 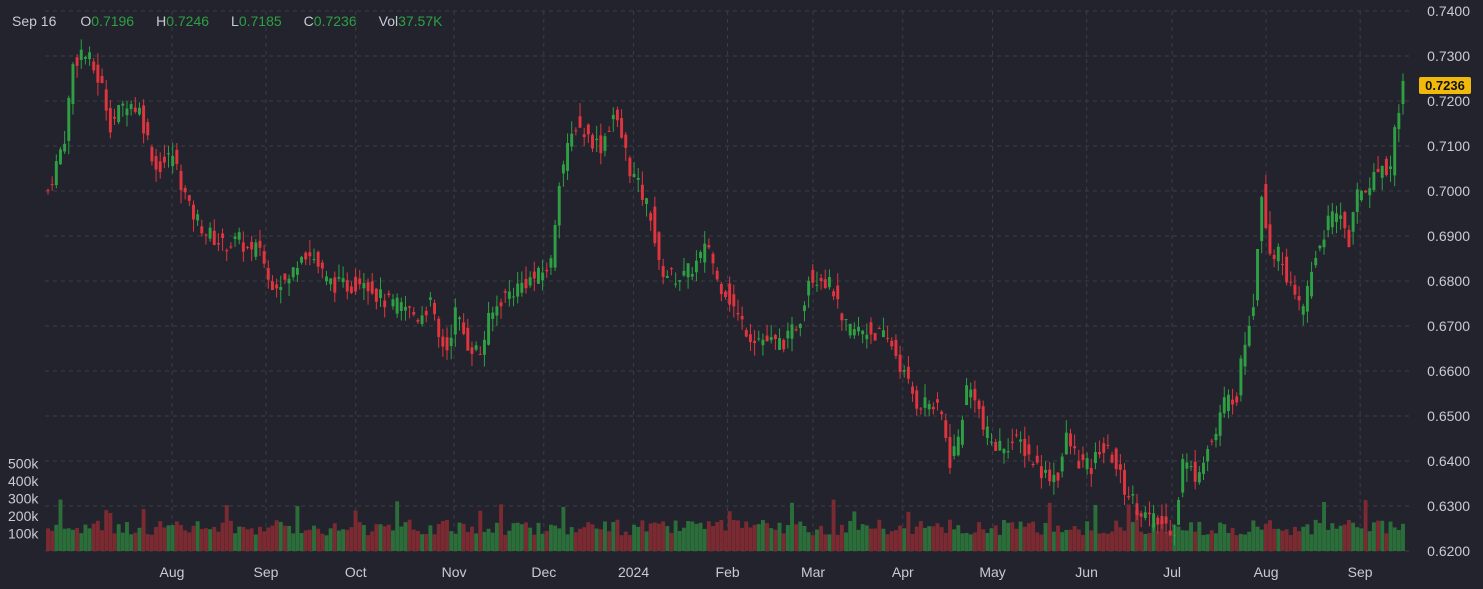 I want to click on x-tick-label: 2024, so click(x=633, y=572).